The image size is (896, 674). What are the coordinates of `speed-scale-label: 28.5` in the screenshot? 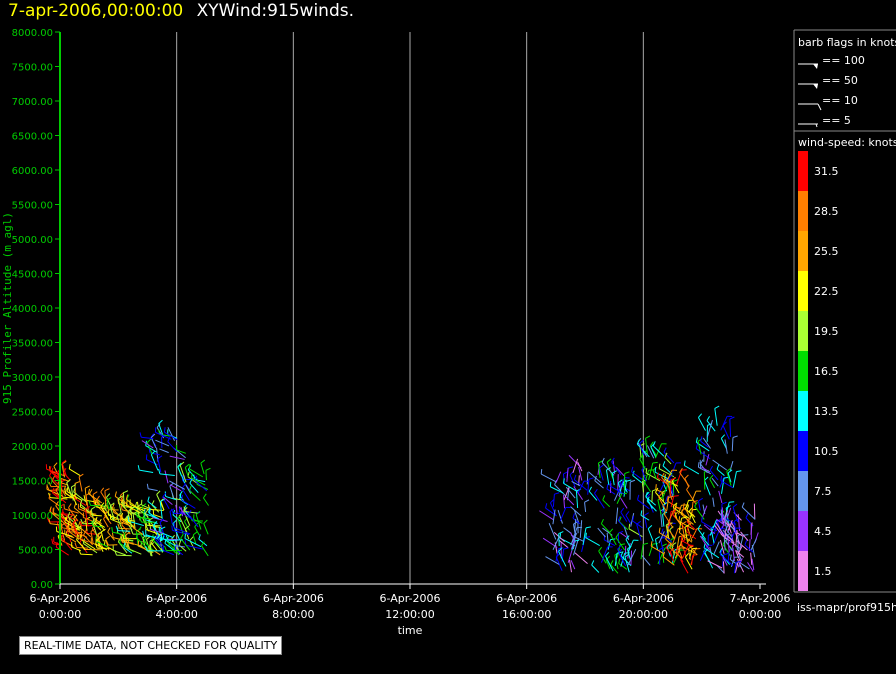 It's located at (826, 211).